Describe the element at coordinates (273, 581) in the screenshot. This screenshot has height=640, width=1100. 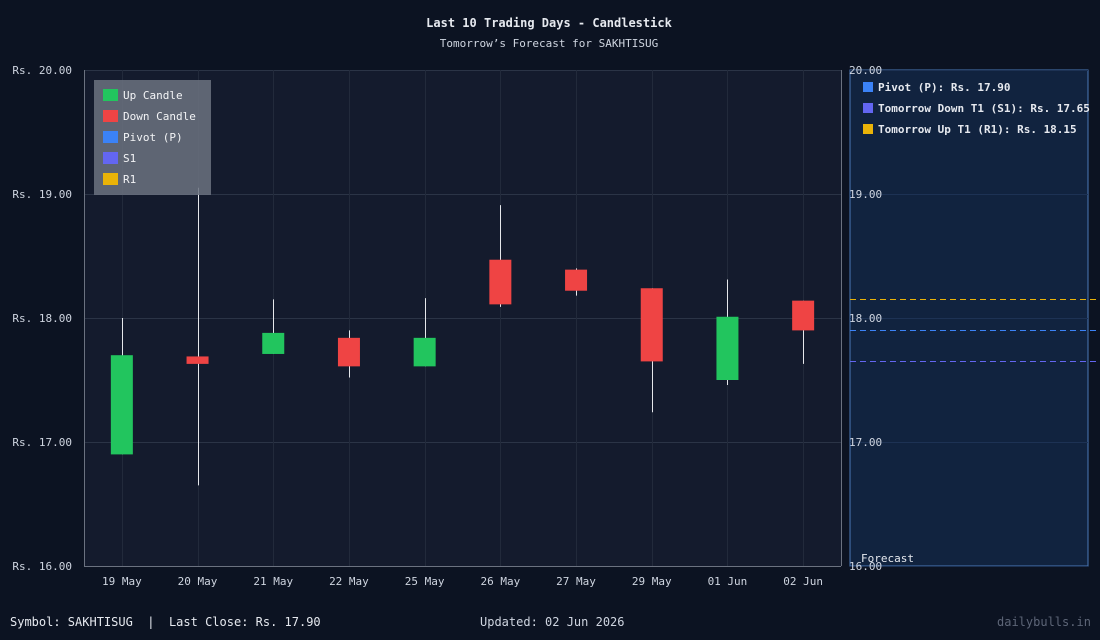
I see `x-tick-label: 21 May` at that location.